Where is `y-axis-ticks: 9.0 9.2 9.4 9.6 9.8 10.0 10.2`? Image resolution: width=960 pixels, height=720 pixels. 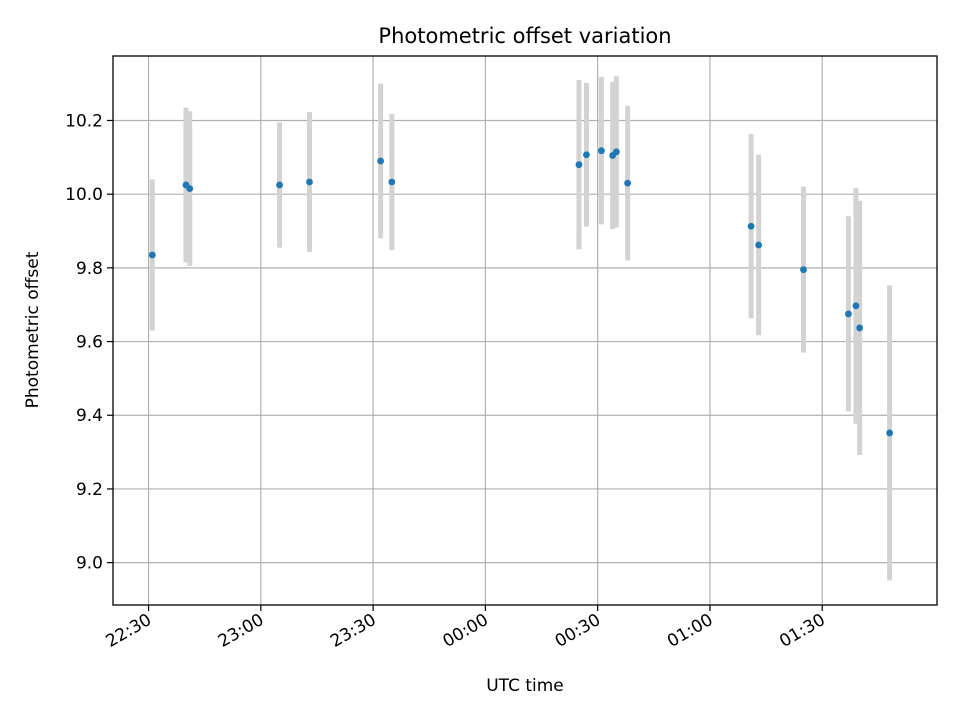
y-axis-ticks: 9.0 9.2 9.4 9.6 9.8 10.0 10.2 is located at coordinates (89, 342).